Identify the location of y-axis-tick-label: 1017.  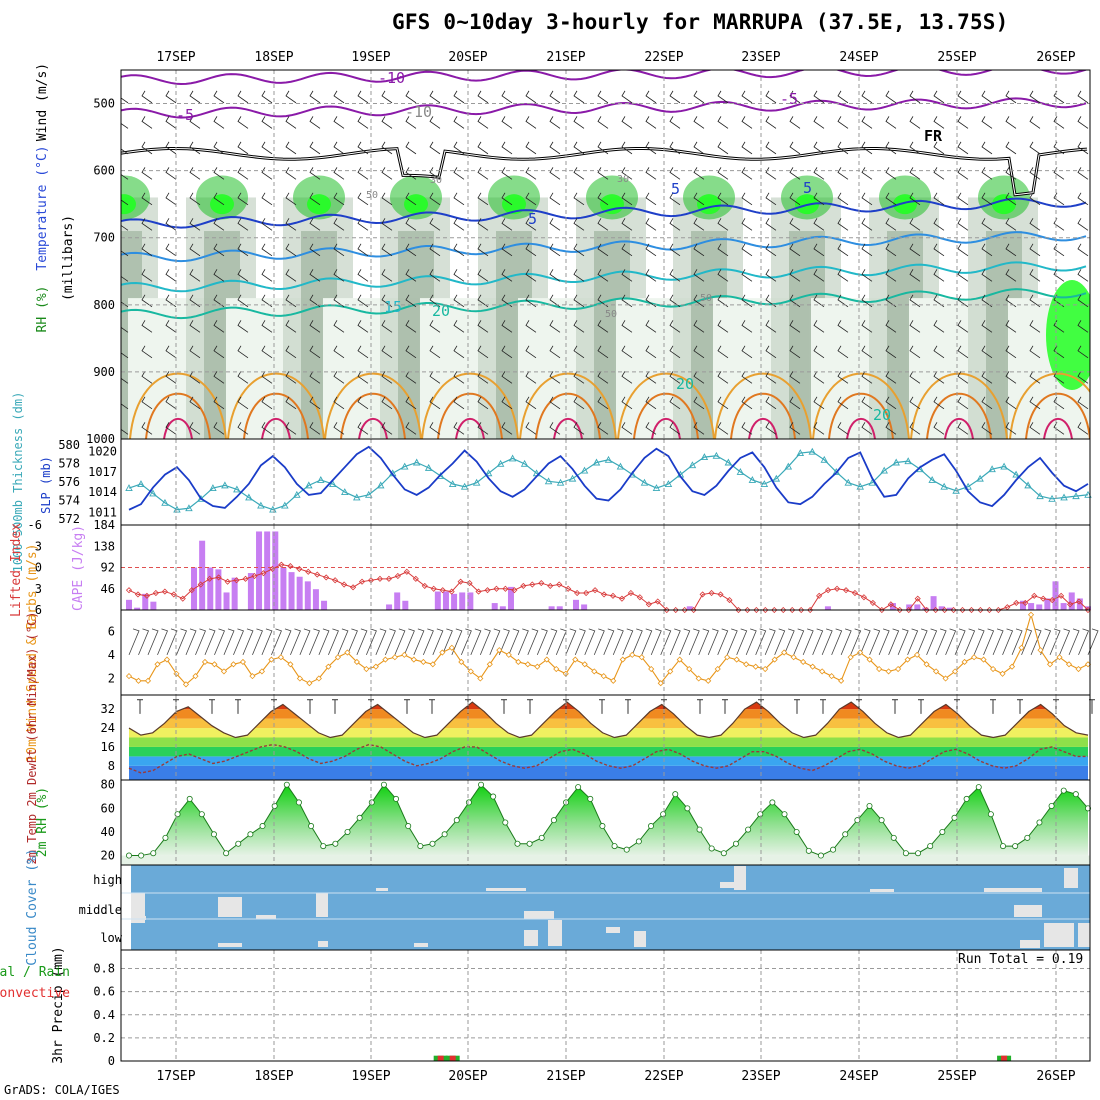
(102, 472).